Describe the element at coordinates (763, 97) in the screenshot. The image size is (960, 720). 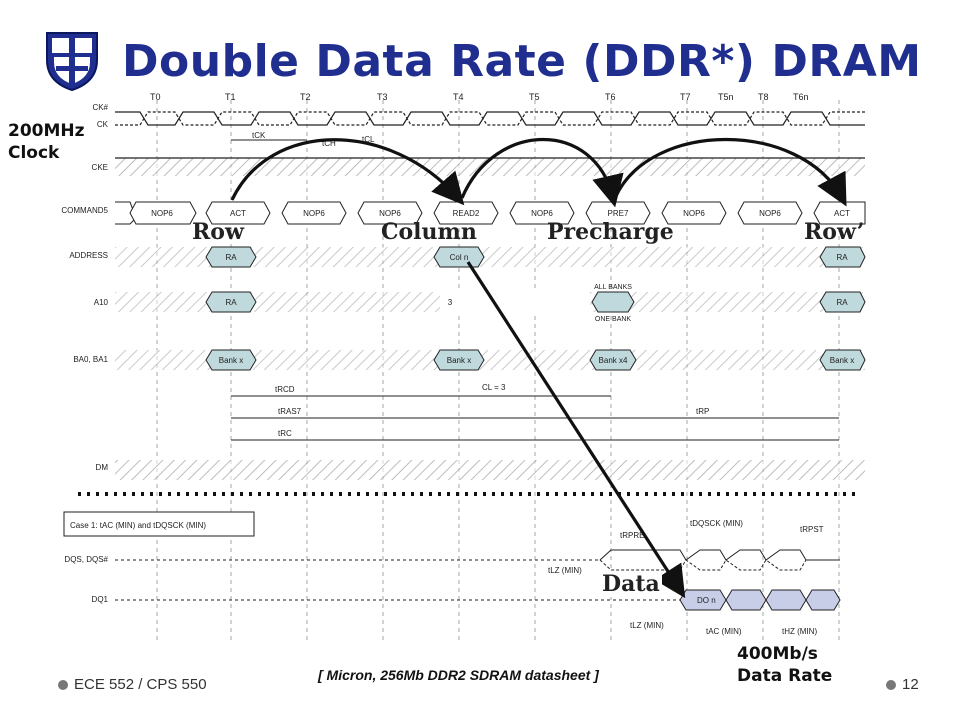
I see `edge-t8: T8` at that location.